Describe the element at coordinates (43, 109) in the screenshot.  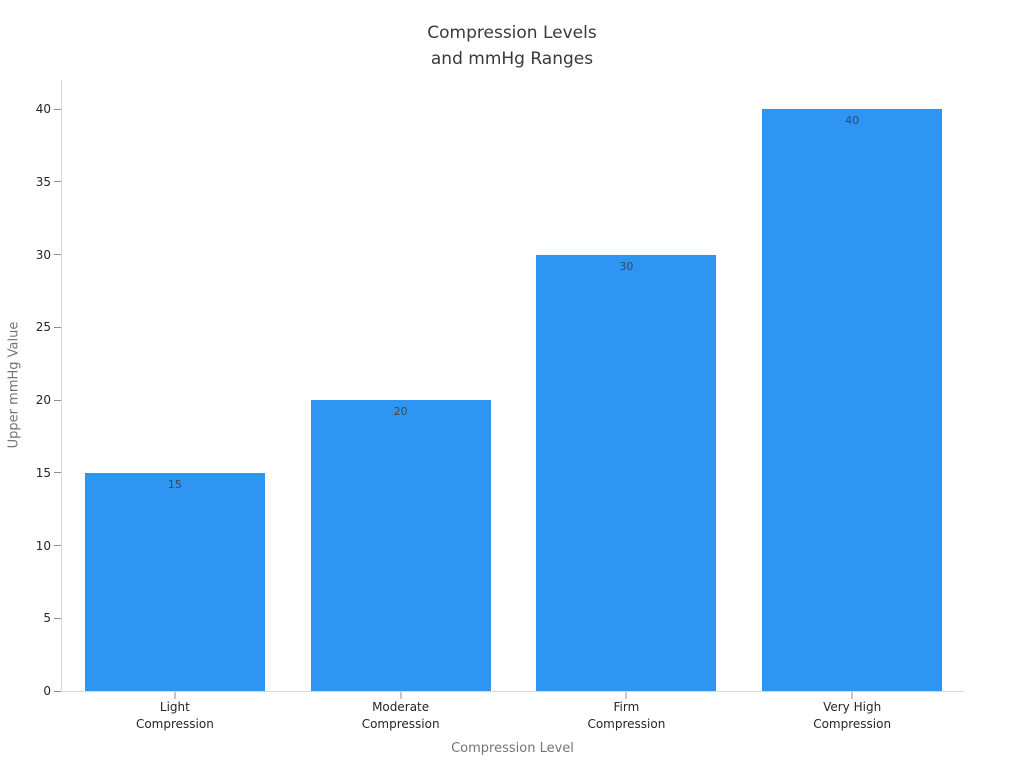
I see `y-tick-label: 40` at that location.